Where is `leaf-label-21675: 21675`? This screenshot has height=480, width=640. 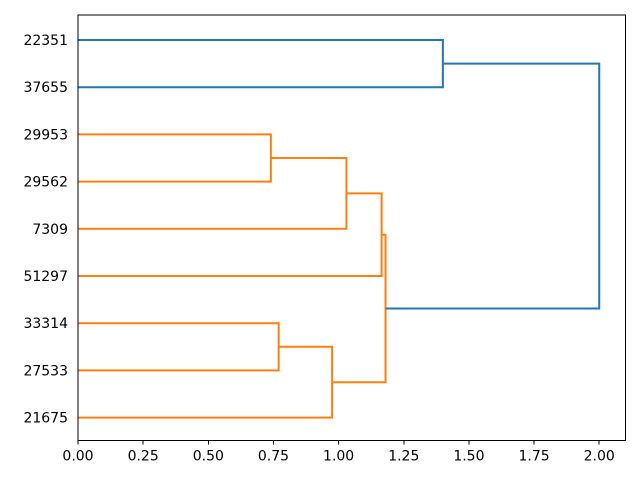 leaf-label-21675: 21675 is located at coordinates (45, 419).